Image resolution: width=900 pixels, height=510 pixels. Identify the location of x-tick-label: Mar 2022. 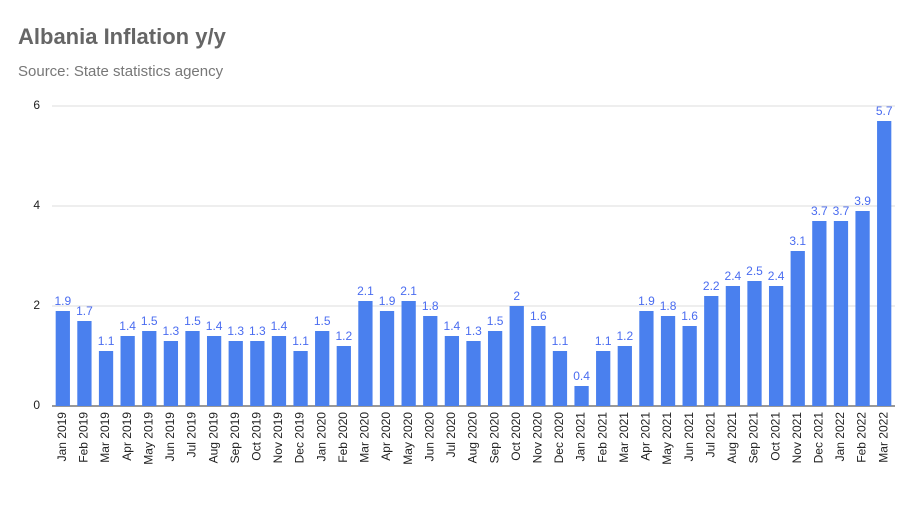
(883, 437).